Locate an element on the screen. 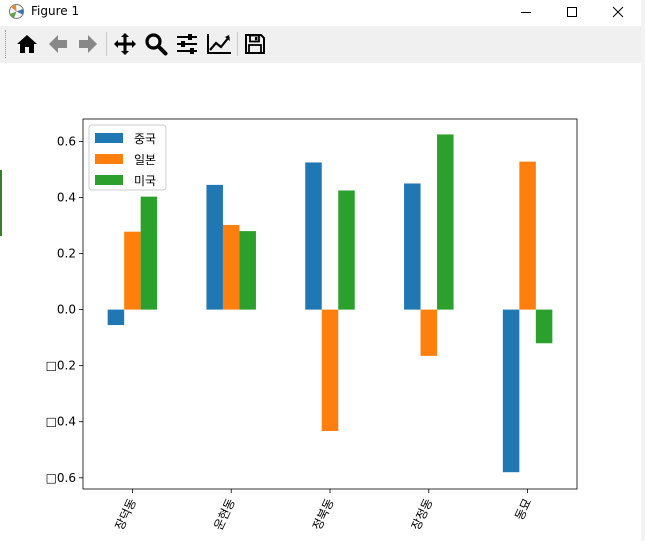  close-icon is located at coordinates (618, 12).